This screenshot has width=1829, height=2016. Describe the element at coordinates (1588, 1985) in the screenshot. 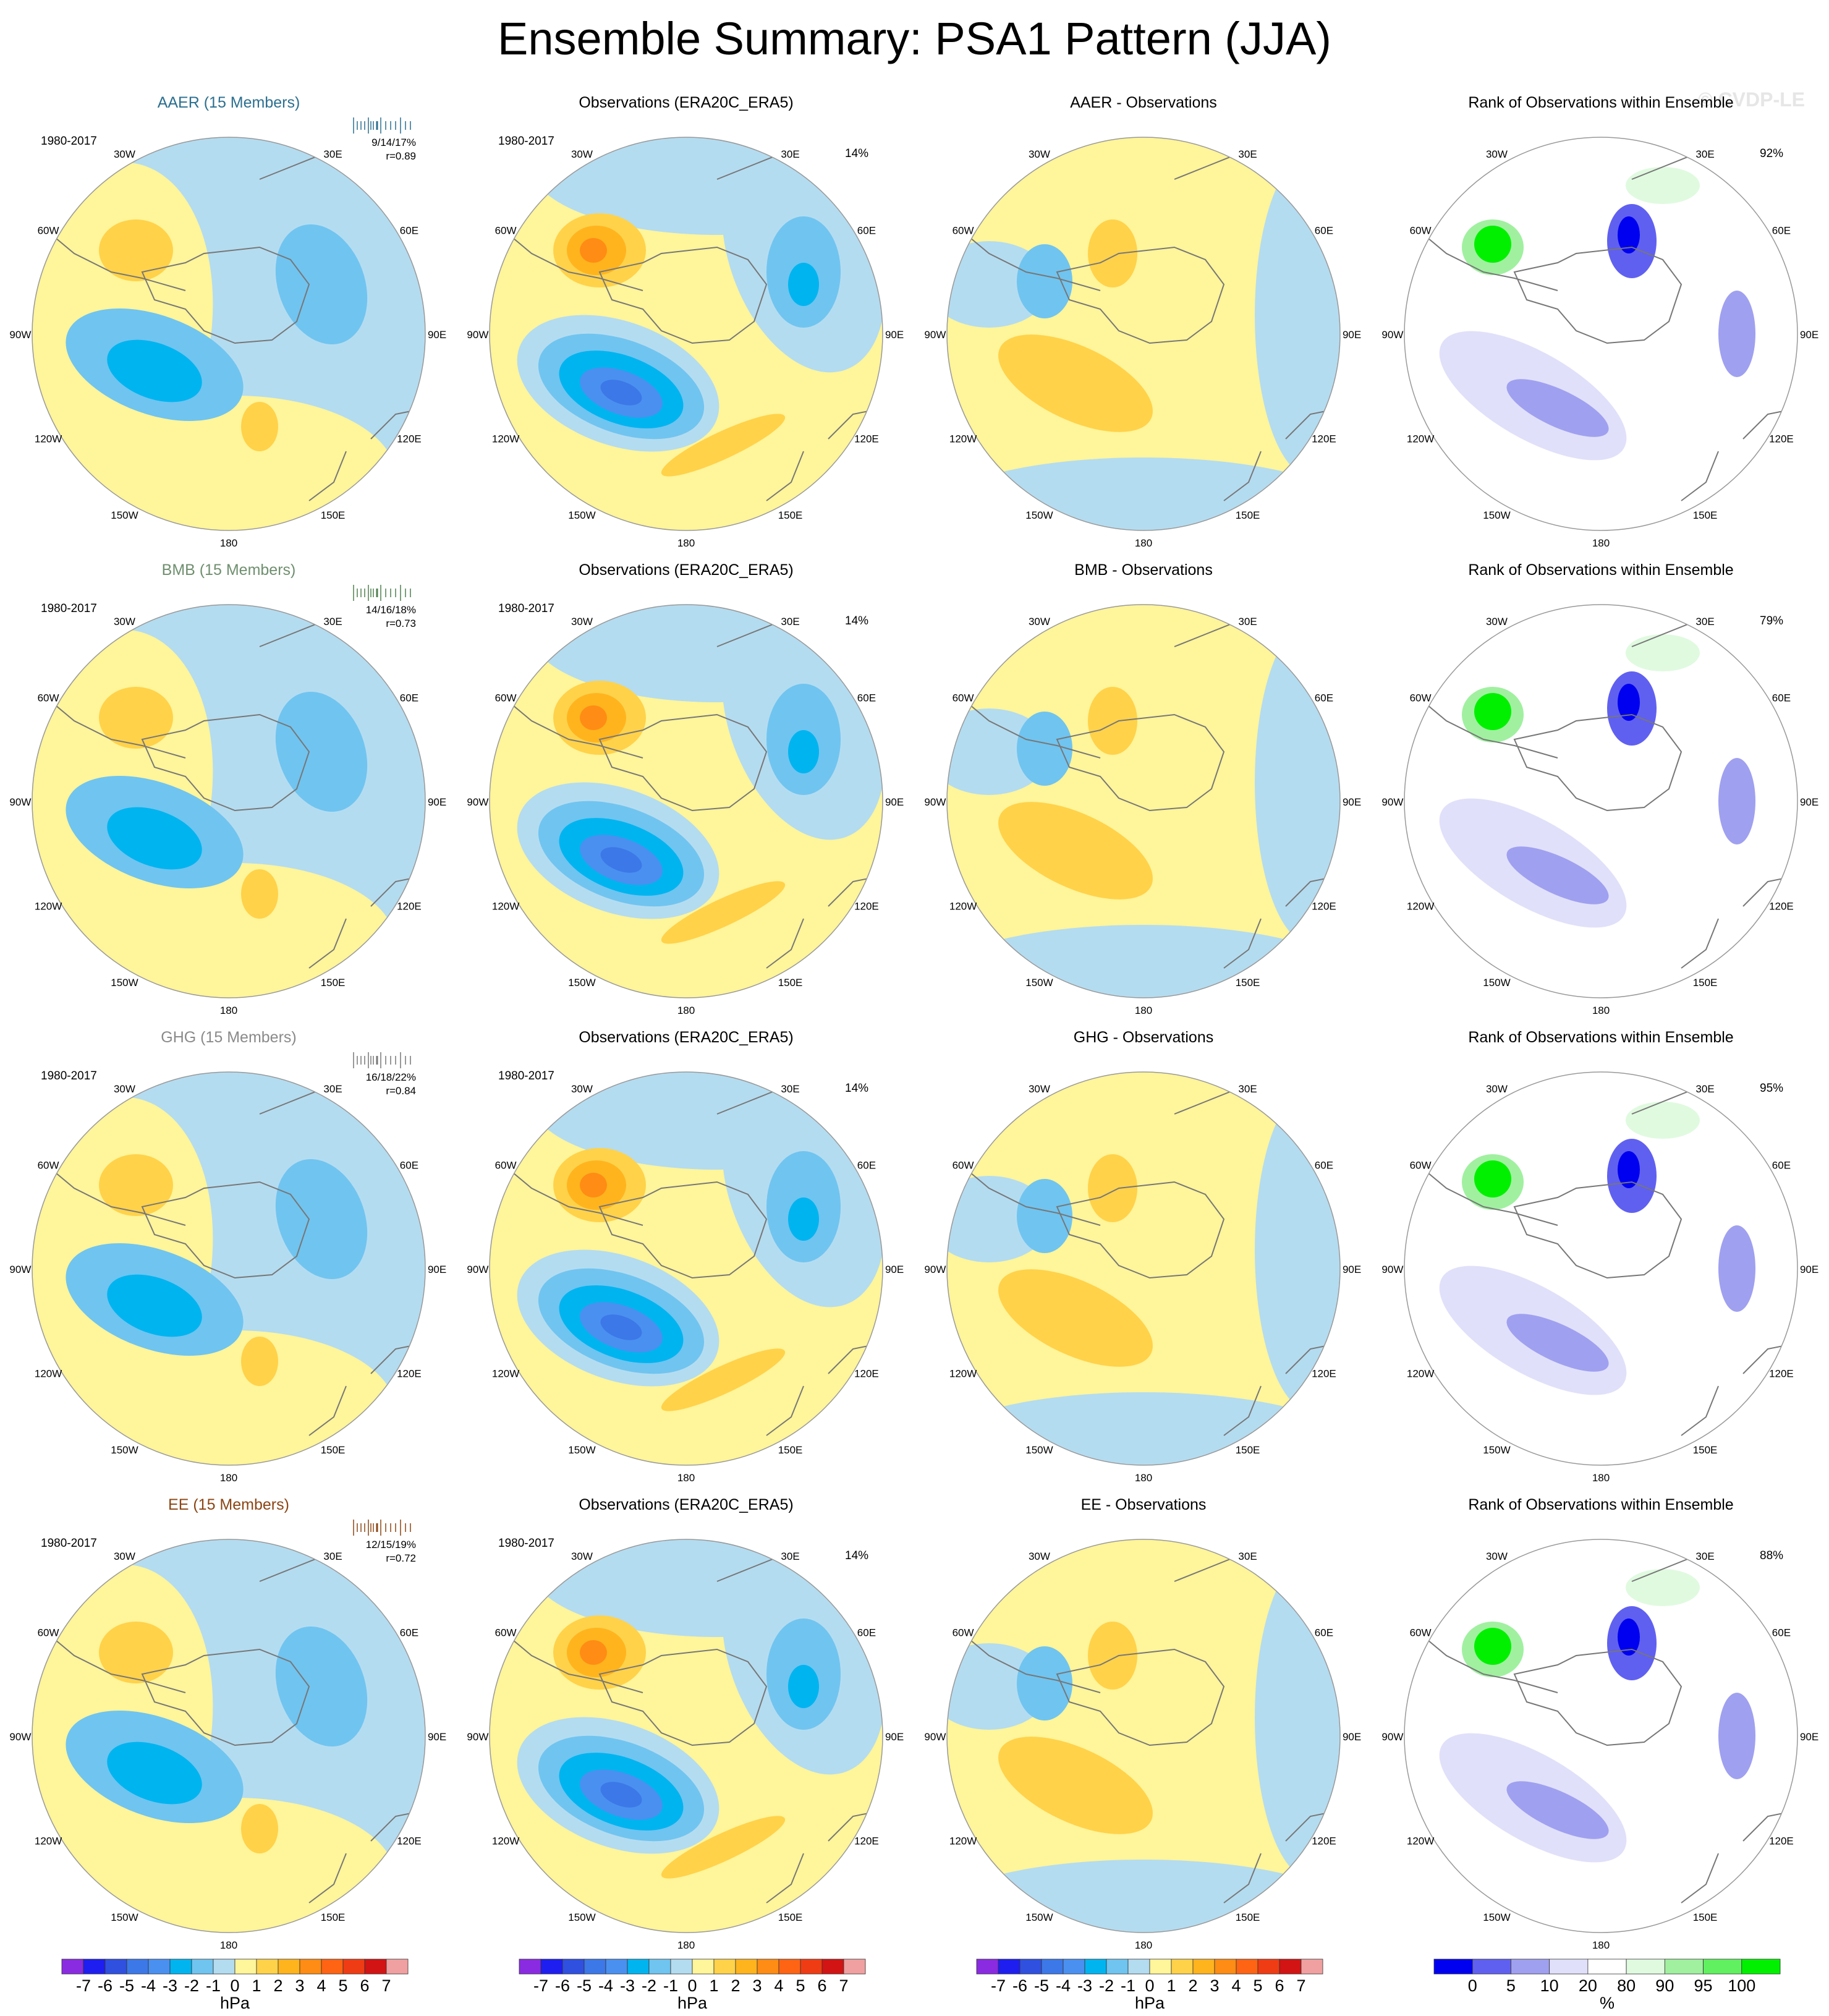

I see `colorbar-tick-label: 20` at that location.